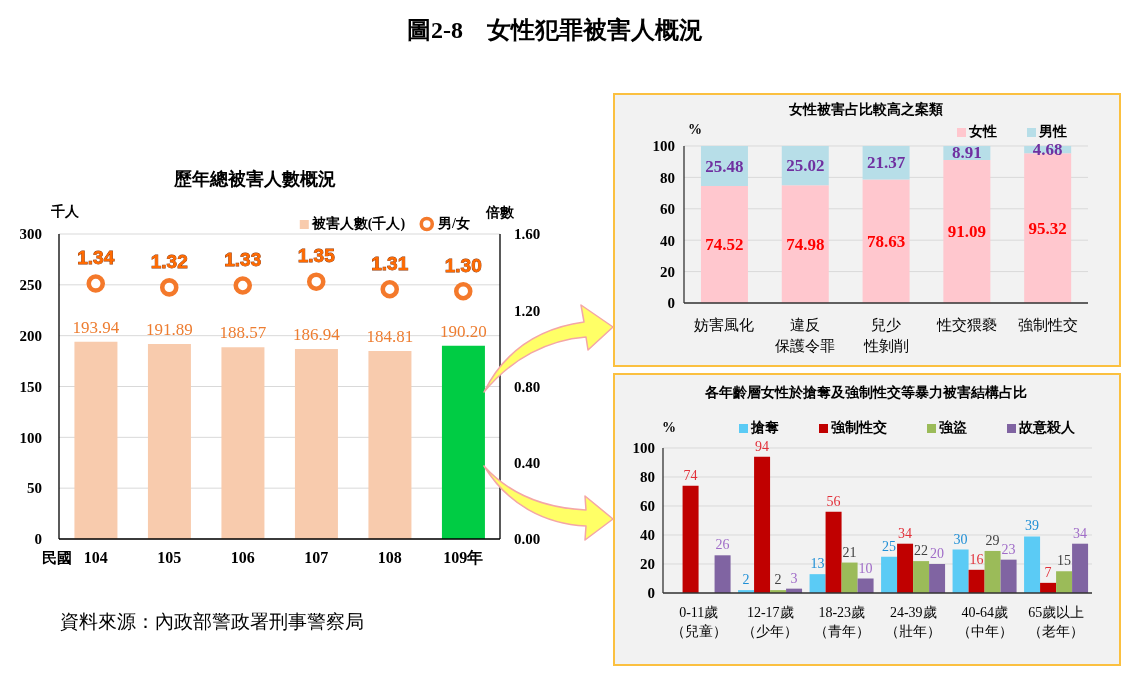 This screenshot has height=676, width=1132. I want to click on data-label: 21.37, so click(886, 163).